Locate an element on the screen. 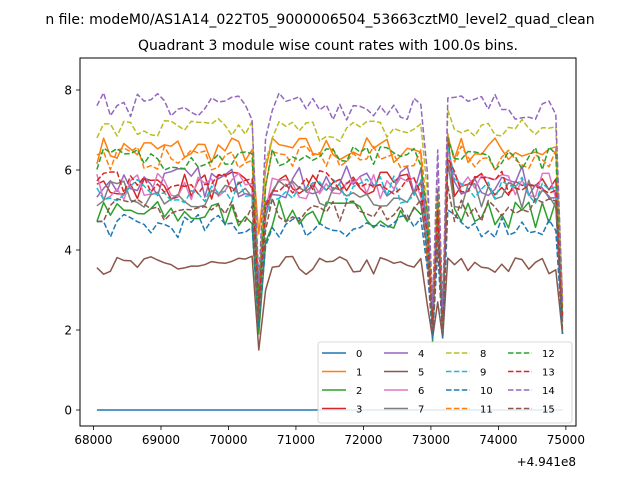 This screenshot has width=640, height=480. x-tick-label: 72000 is located at coordinates (363, 440).